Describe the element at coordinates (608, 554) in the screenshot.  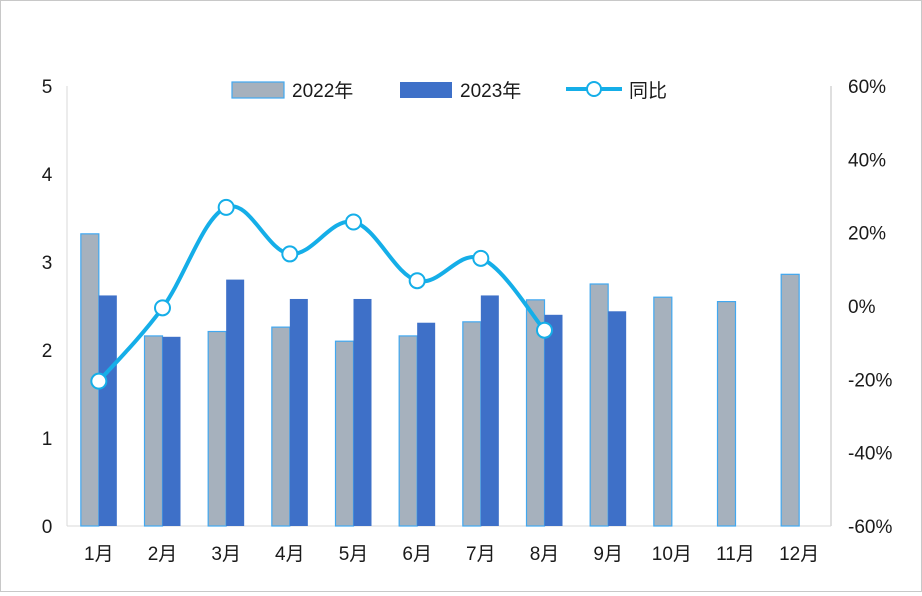
I see `x-tick-label: 9月` at that location.